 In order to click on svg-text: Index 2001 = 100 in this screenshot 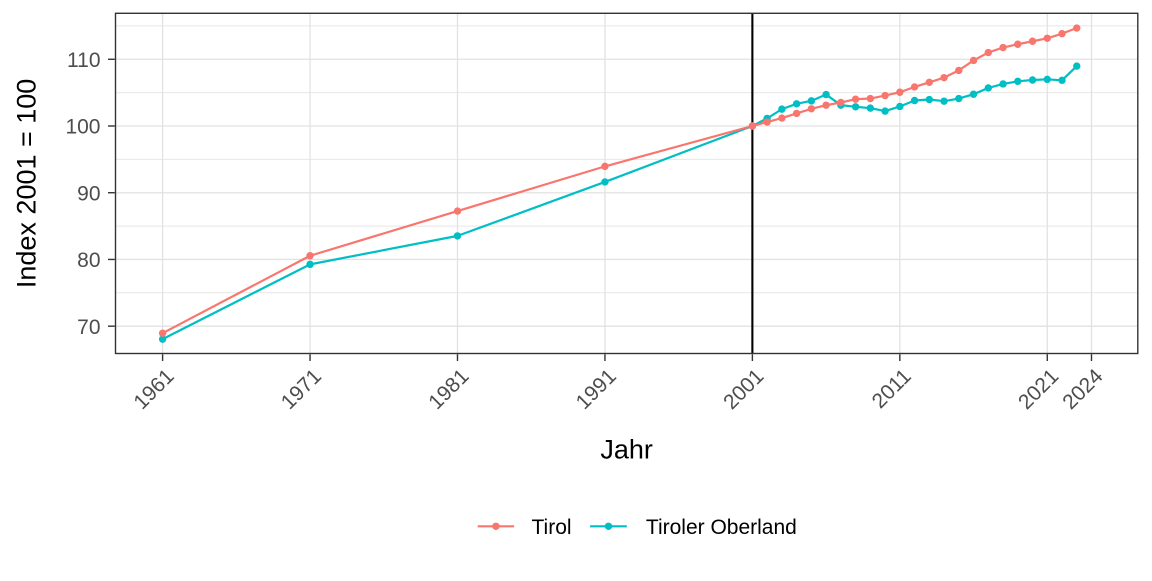, I will do `click(27, 183)`.